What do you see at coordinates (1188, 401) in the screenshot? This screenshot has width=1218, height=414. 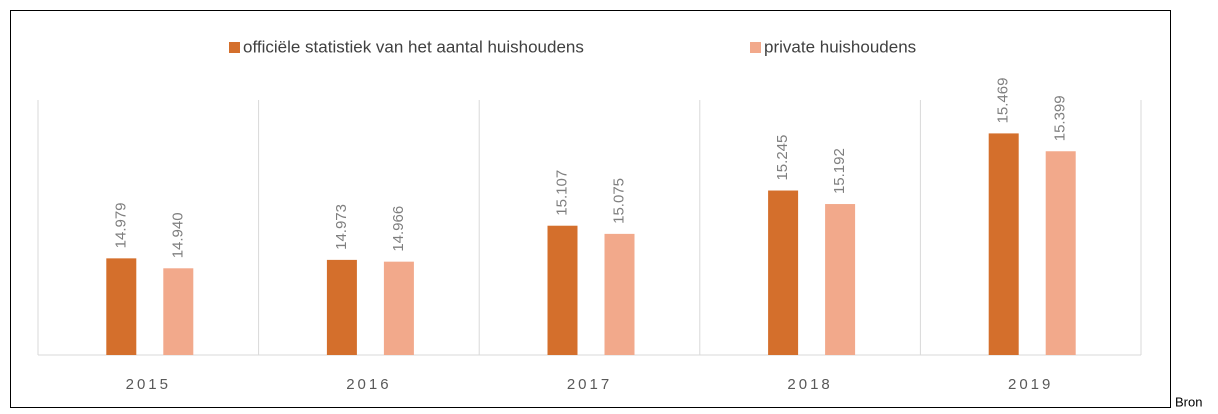 I see `source-label: Bron` at bounding box center [1188, 401].